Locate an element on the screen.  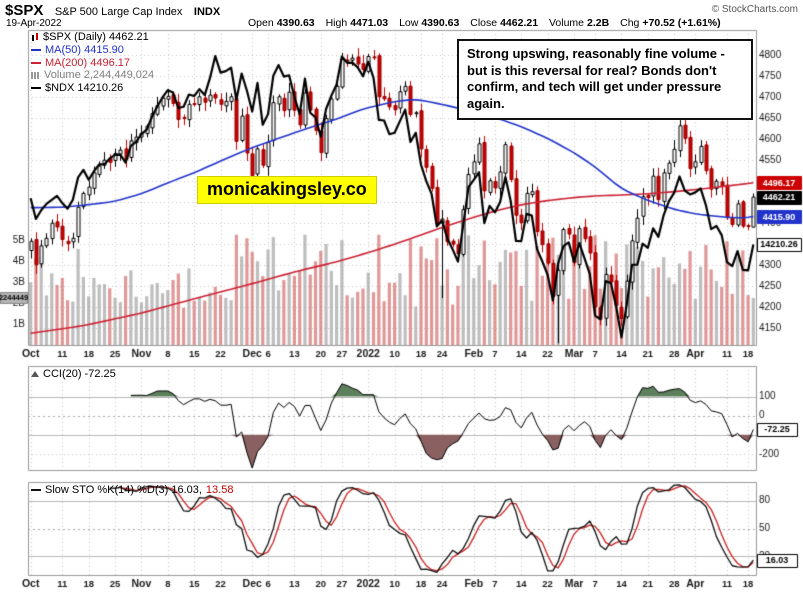
legend-ndx: $NDX 14210.26 is located at coordinates (84, 88).